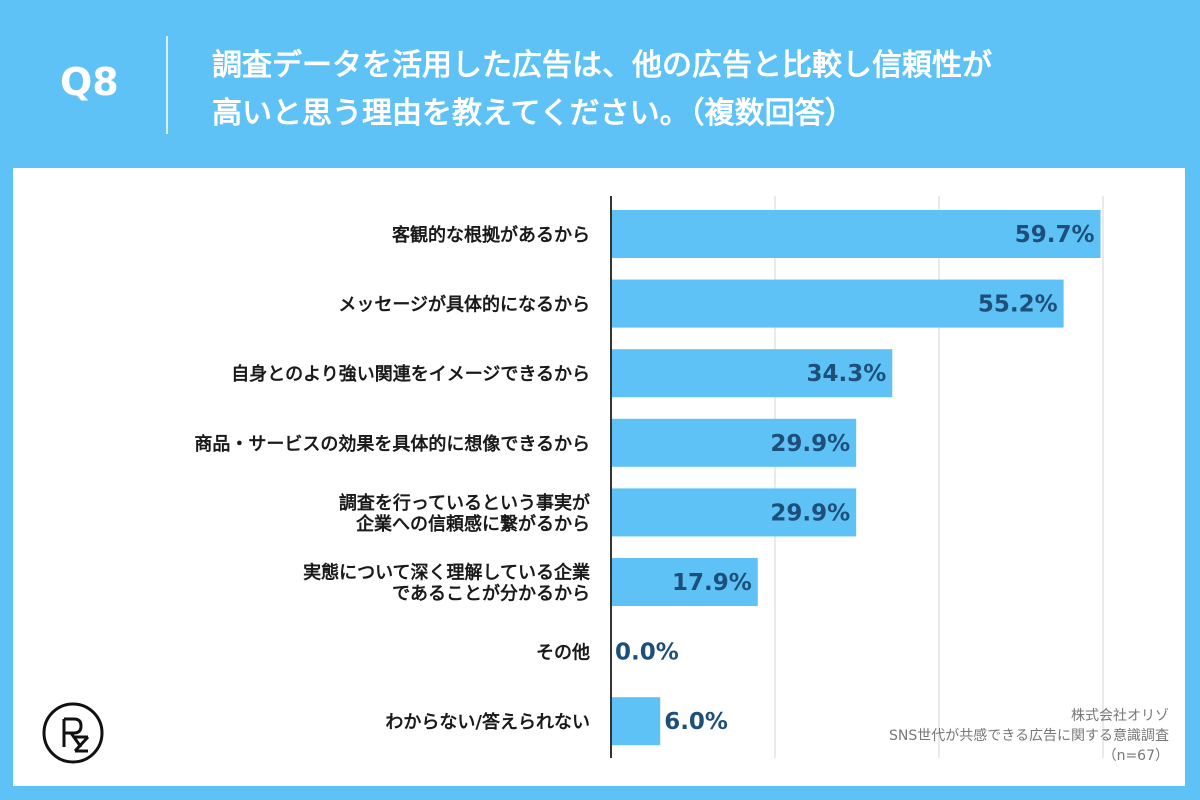 This screenshot has height=800, width=1200. Describe the element at coordinates (464, 305) in the screenshot. I see `category-label: メッセージが具体的になるから` at that location.